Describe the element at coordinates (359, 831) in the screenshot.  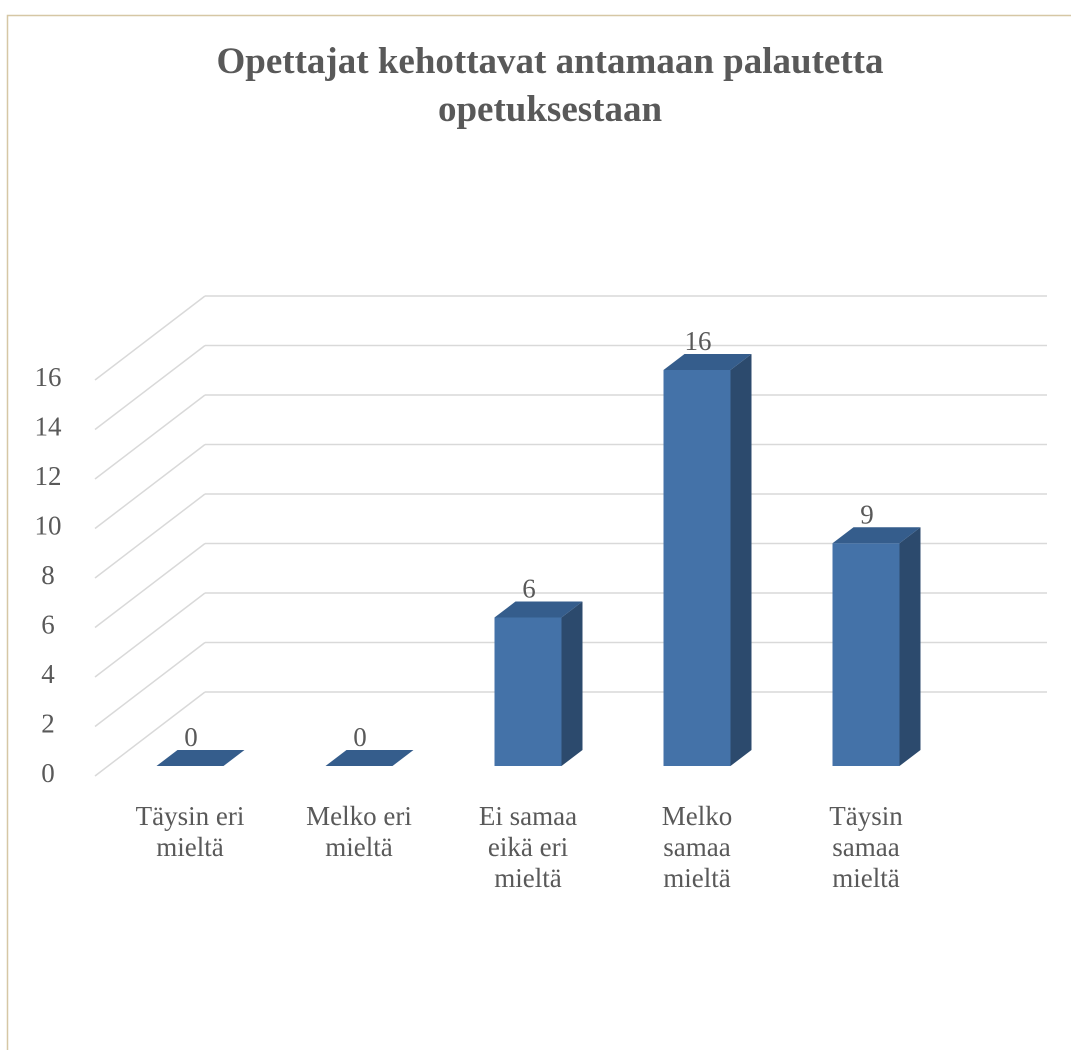
I see `x-tick-label: Melko eri mieltä` at that location.